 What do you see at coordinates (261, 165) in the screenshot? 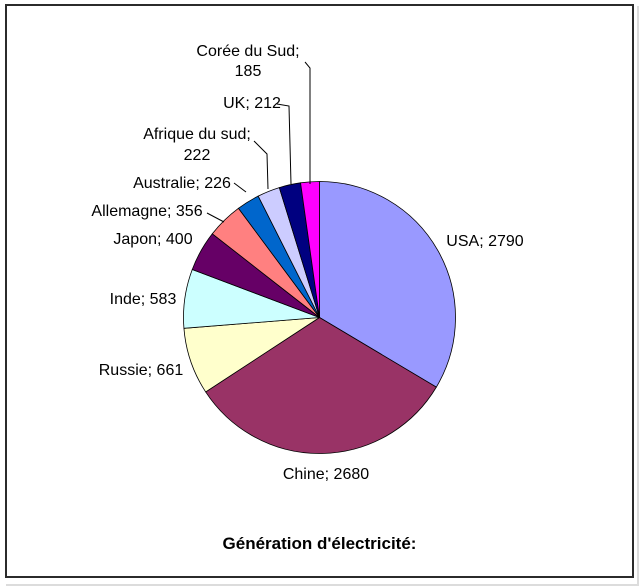
I see `leader-line-afrique-du-sud` at bounding box center [261, 165].